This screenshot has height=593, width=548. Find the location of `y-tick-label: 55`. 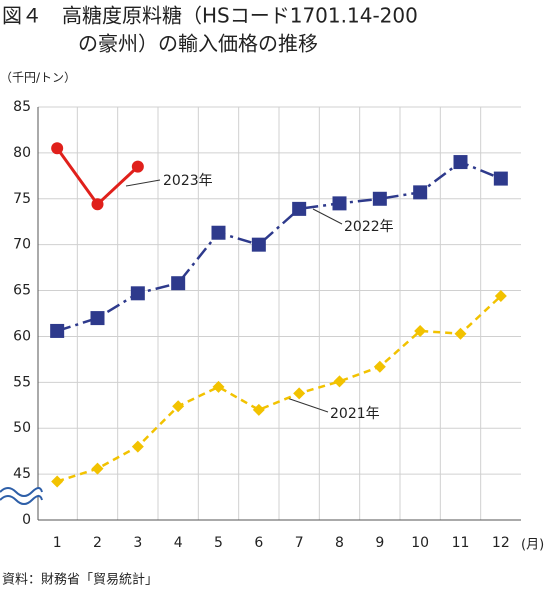

y-tick-label: 55 is located at coordinates (22, 382).